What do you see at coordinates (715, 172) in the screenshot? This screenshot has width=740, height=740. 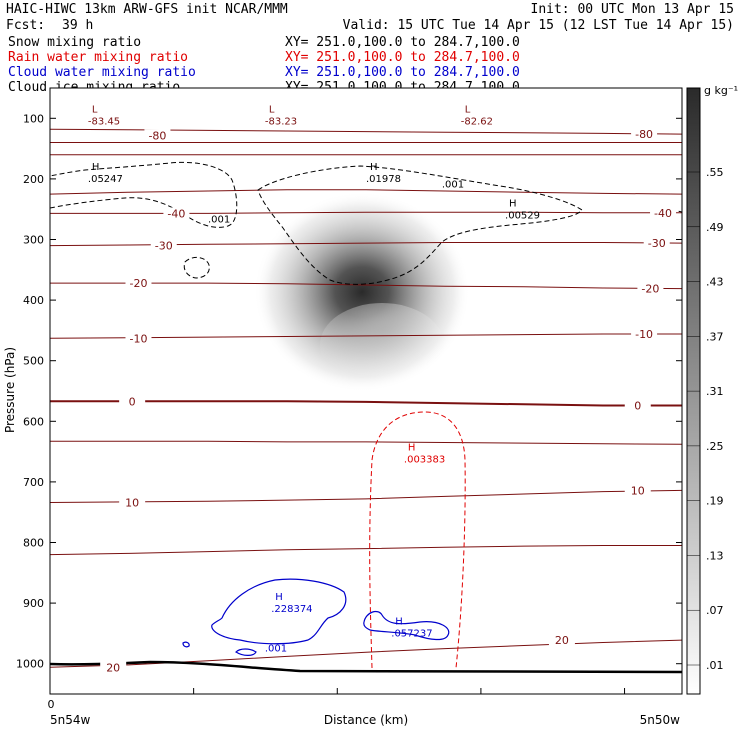 I see `colorbar-label: .55` at bounding box center [715, 172].